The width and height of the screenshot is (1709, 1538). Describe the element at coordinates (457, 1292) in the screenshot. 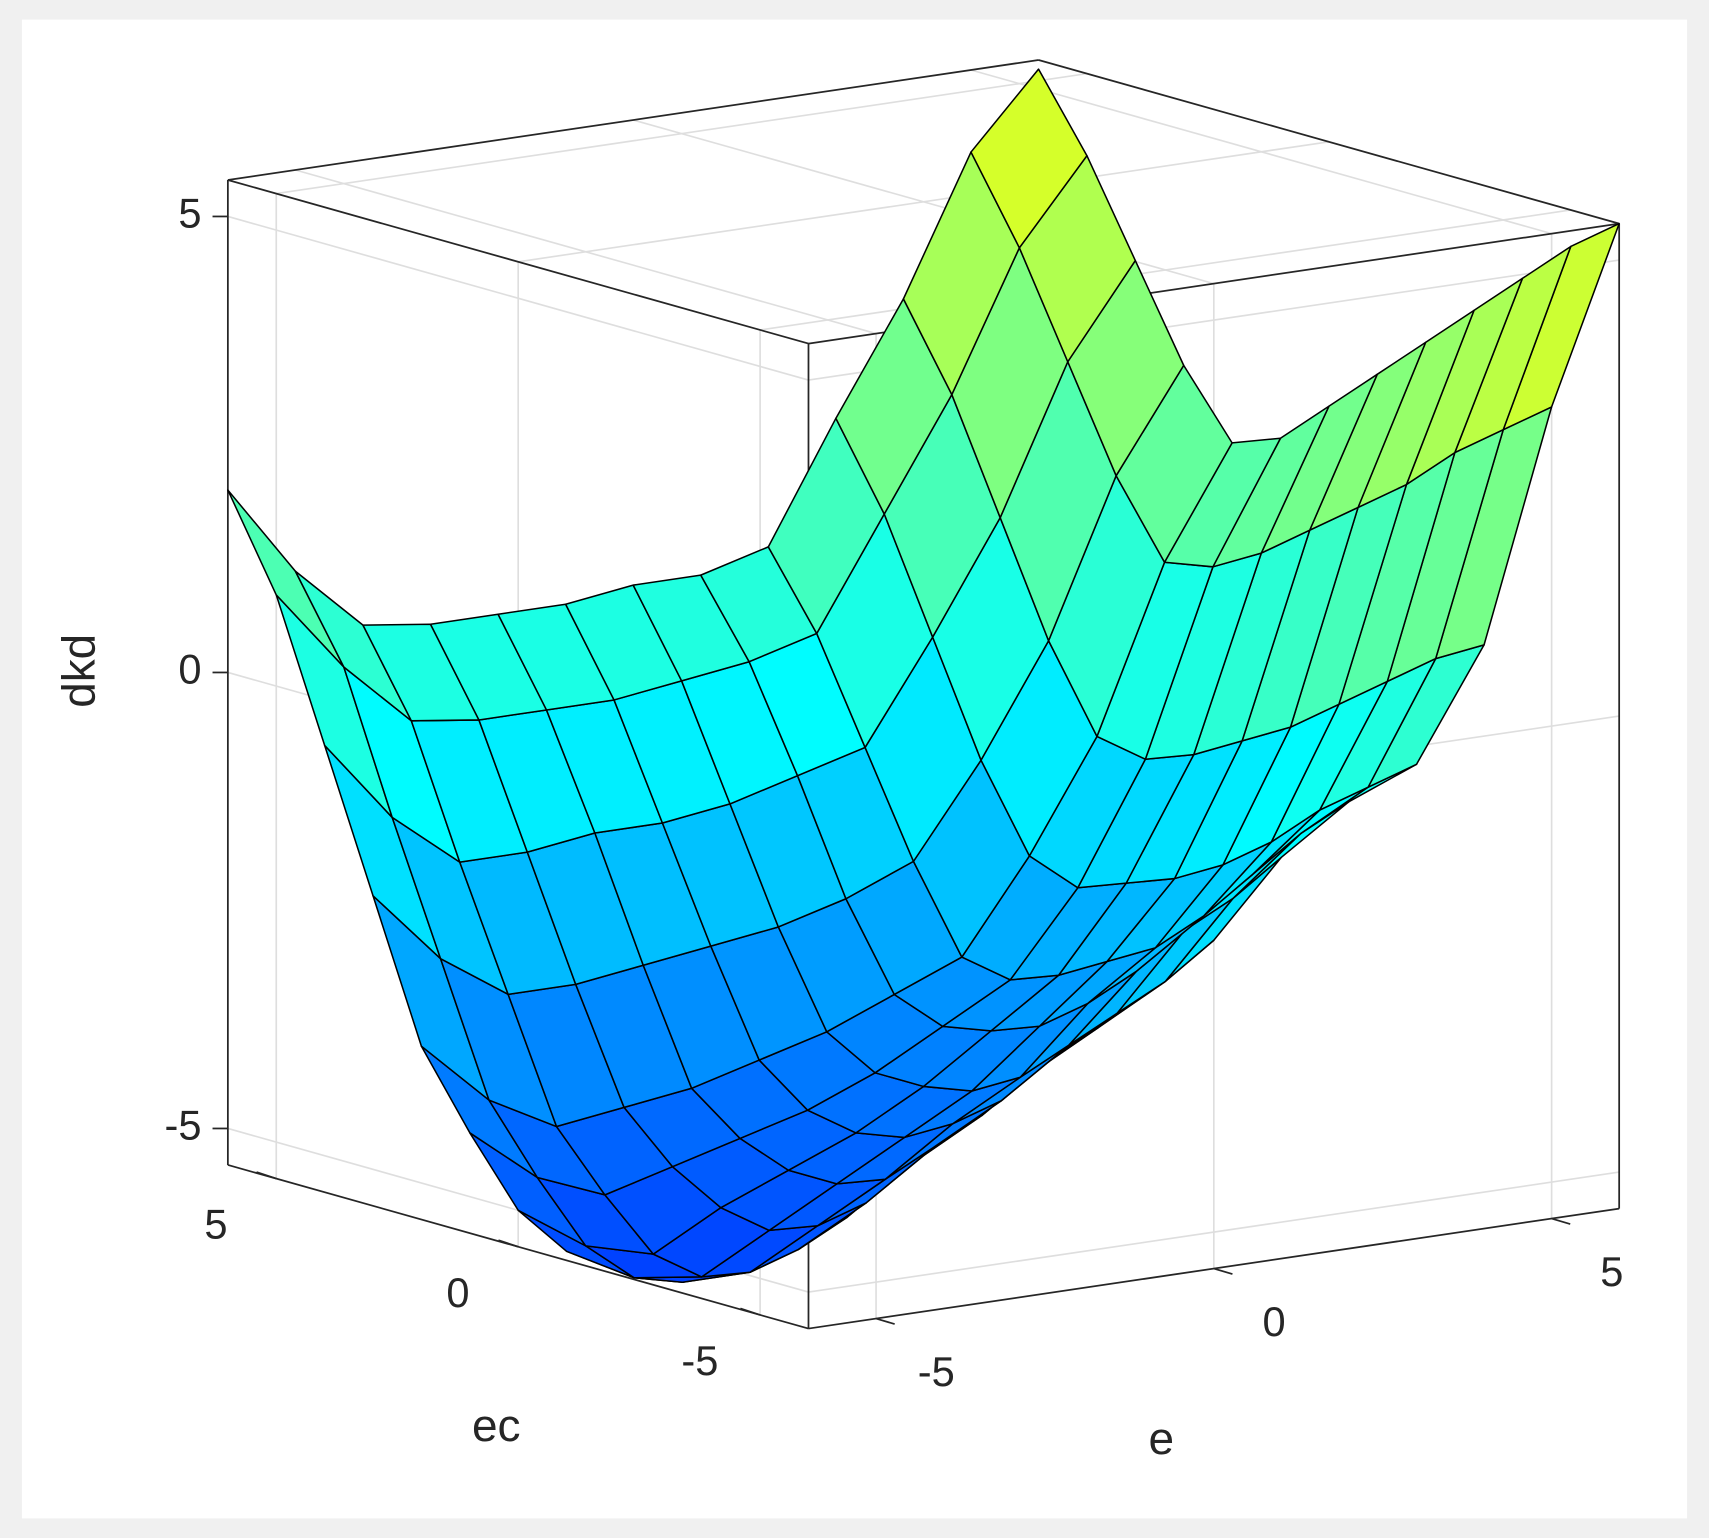

I see `y-tick-label: 0` at that location.